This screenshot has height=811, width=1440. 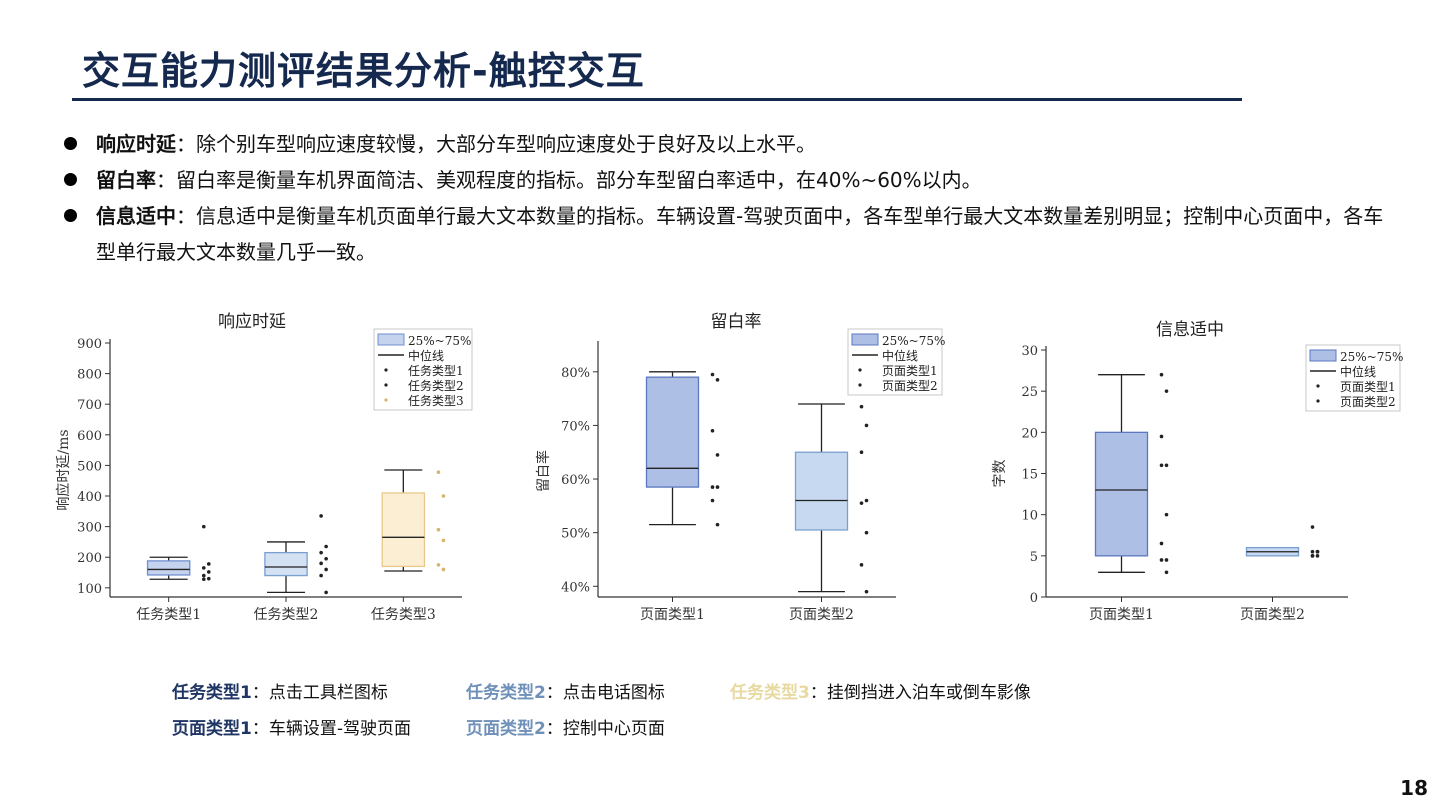 What do you see at coordinates (1414, 788) in the screenshot?
I see `page-number: 18` at bounding box center [1414, 788].